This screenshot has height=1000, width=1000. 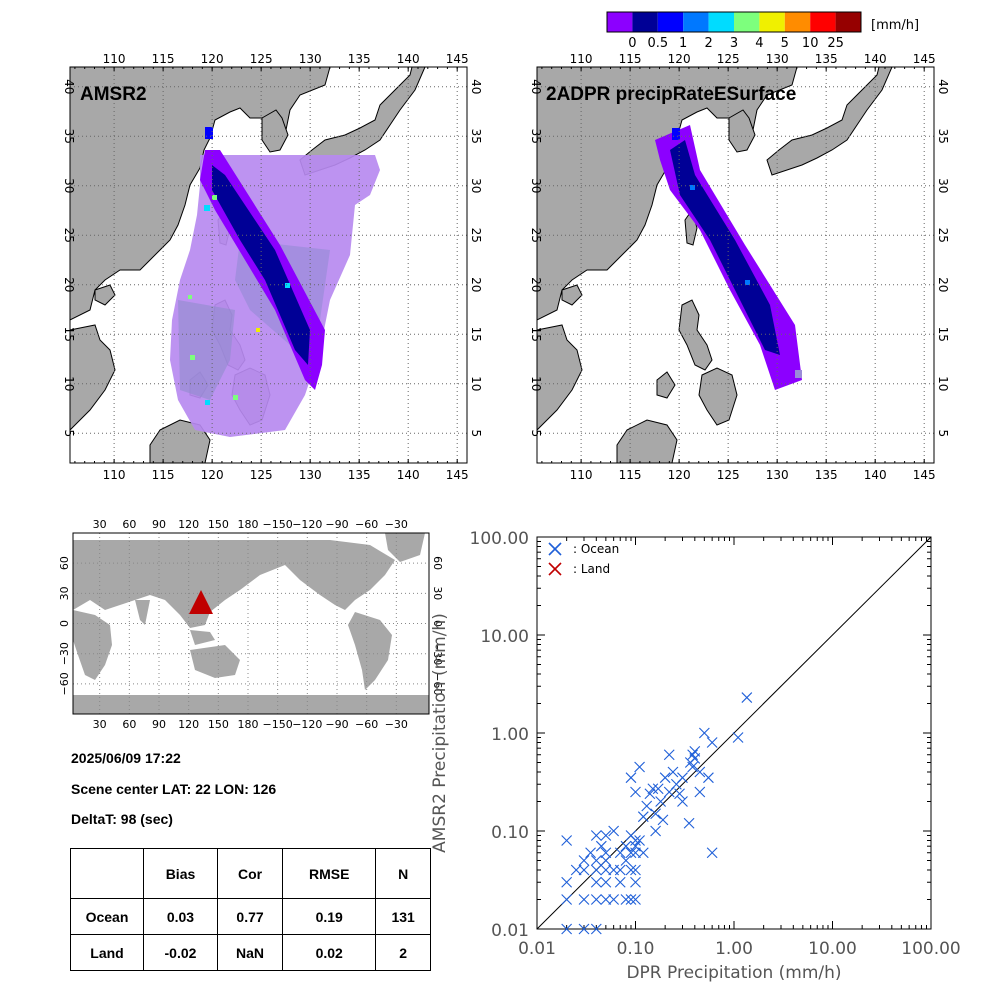 What do you see at coordinates (437, 623) in the screenshot?
I see `world-latitude-tick-label: 0` at bounding box center [437, 623].